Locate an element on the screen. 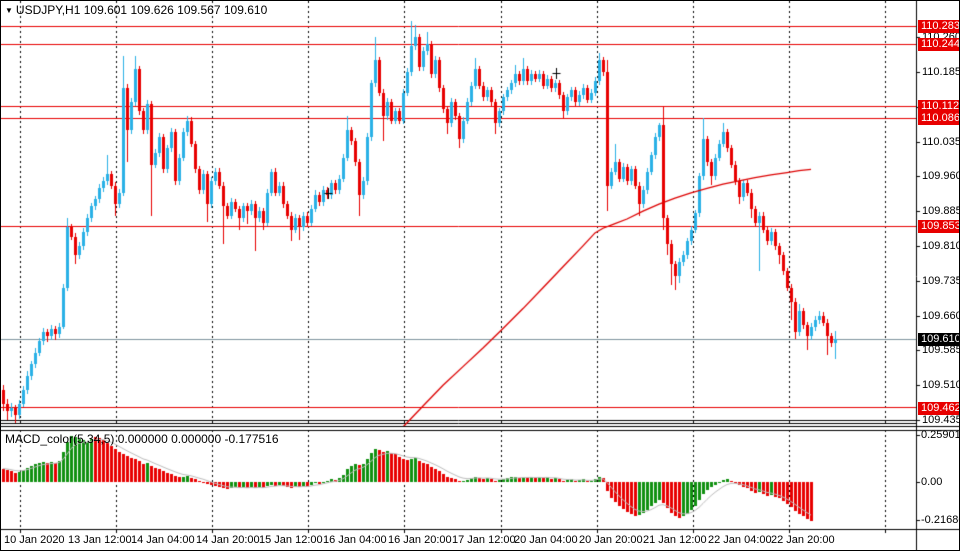 The height and width of the screenshot is (551, 960). price-tick-label: 109.885 is located at coordinates (941, 211).